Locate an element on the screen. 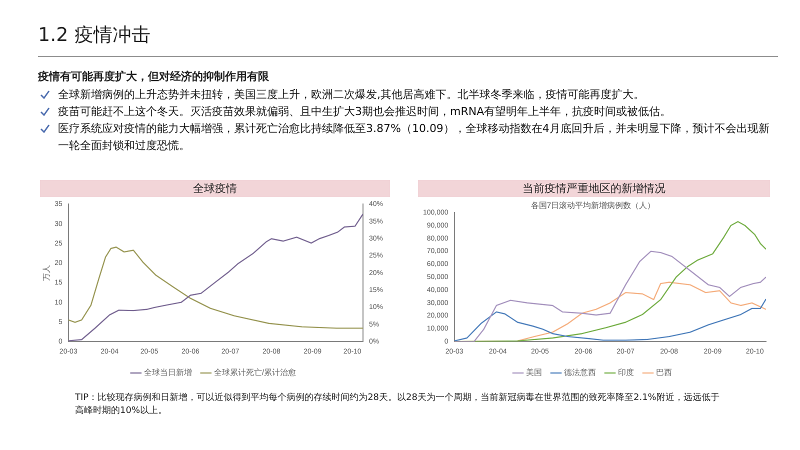 Image resolution: width=800 pixels, height=450 pixels. text: 1.2 疫情冲击 is located at coordinates (408, 39).